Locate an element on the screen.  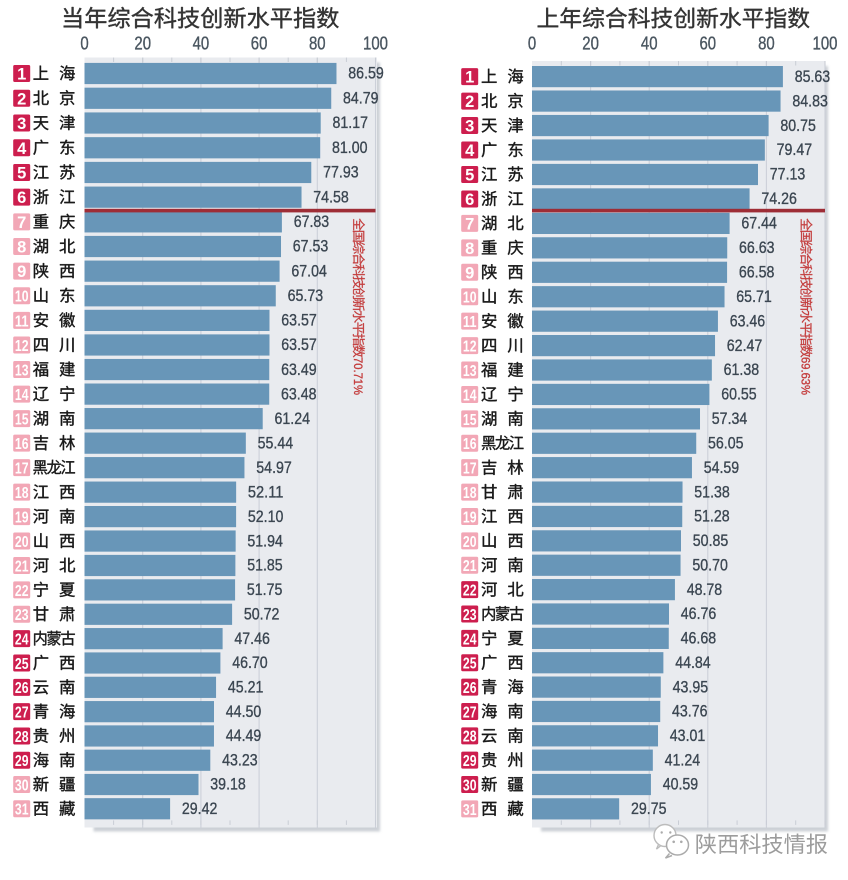
svg-text: 46.68 is located at coordinates (699, 638).